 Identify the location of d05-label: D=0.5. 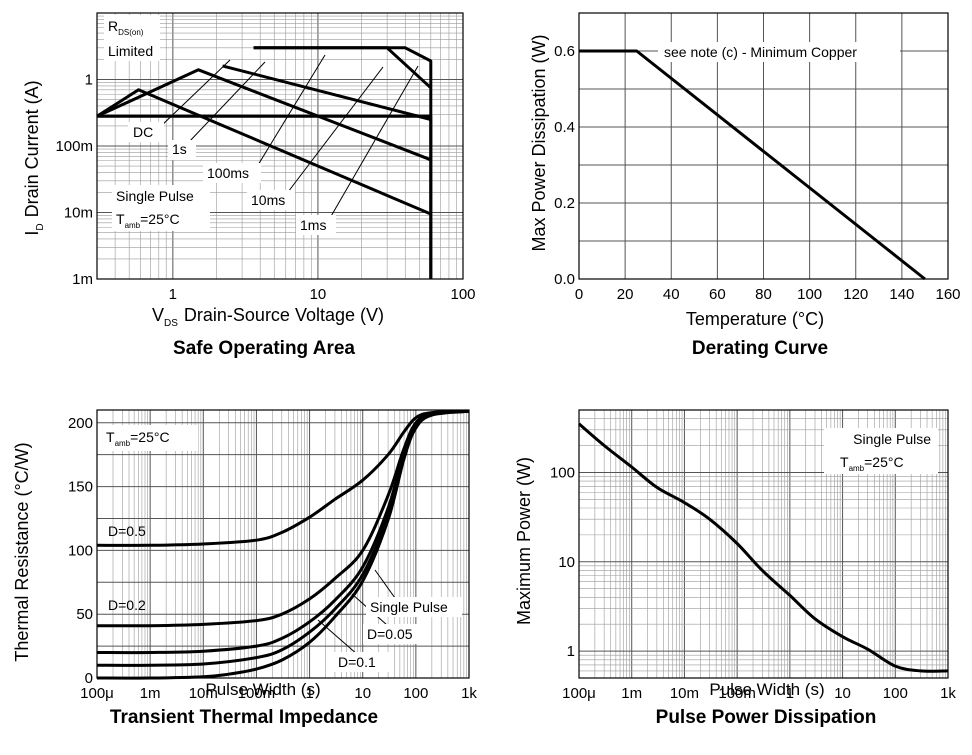
(127, 531).